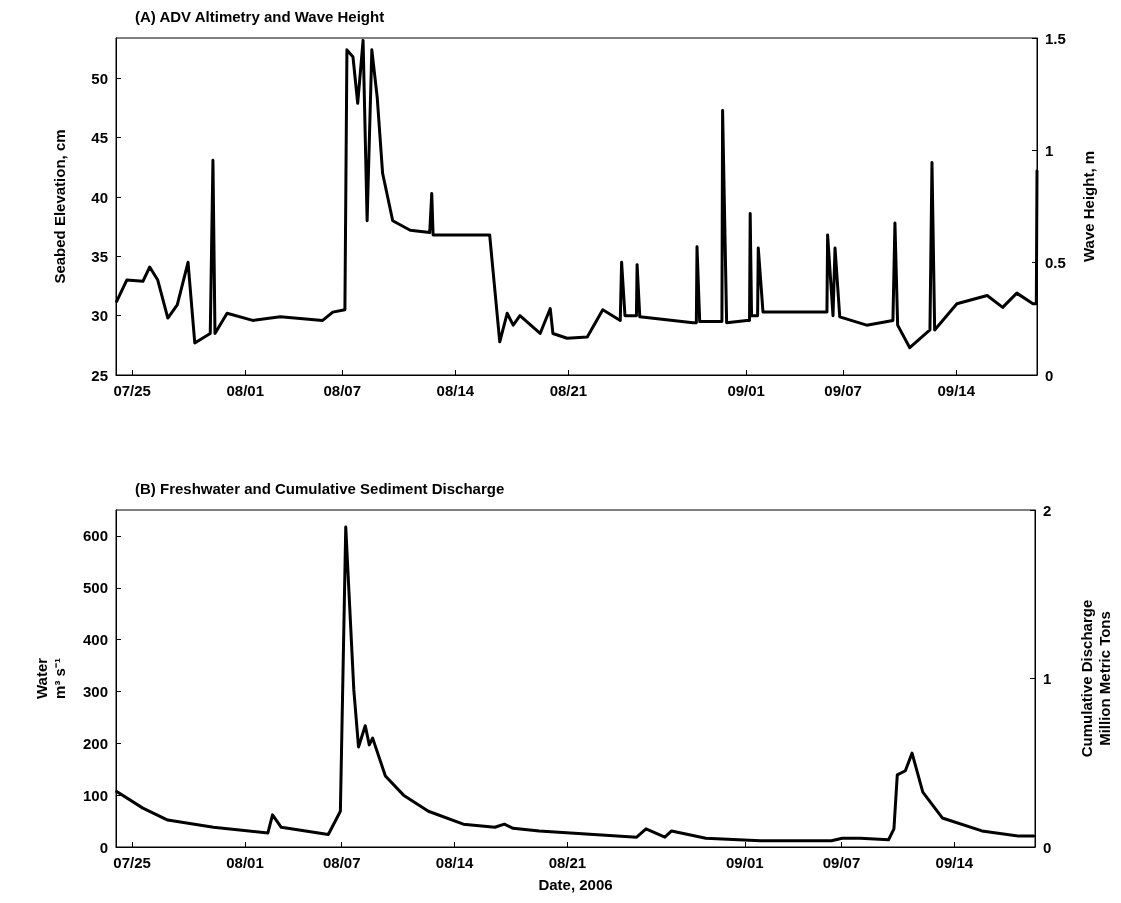 This screenshot has width=1121, height=903. Describe the element at coordinates (95, 588) in the screenshot. I see `y-tick-label: 500` at that location.